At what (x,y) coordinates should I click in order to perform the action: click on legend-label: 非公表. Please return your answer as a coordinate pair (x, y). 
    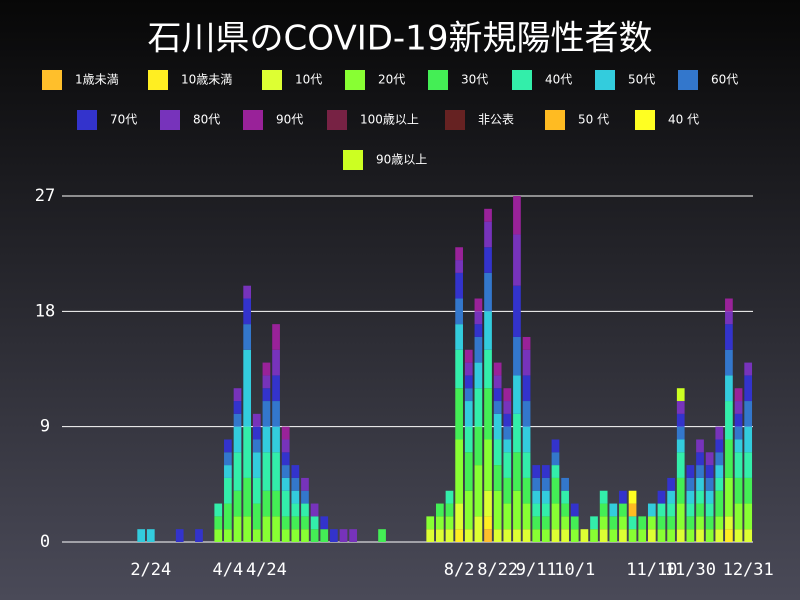
    Looking at the image, I should click on (496, 120).